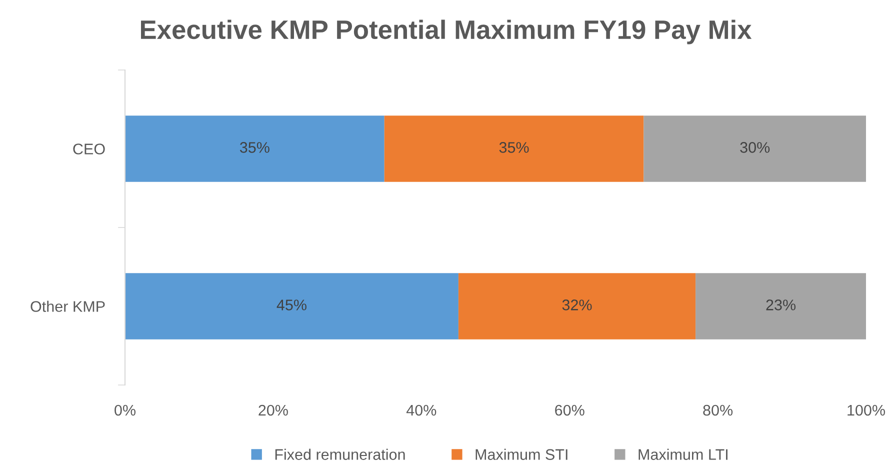  I want to click on data-label: 30%, so click(755, 147).